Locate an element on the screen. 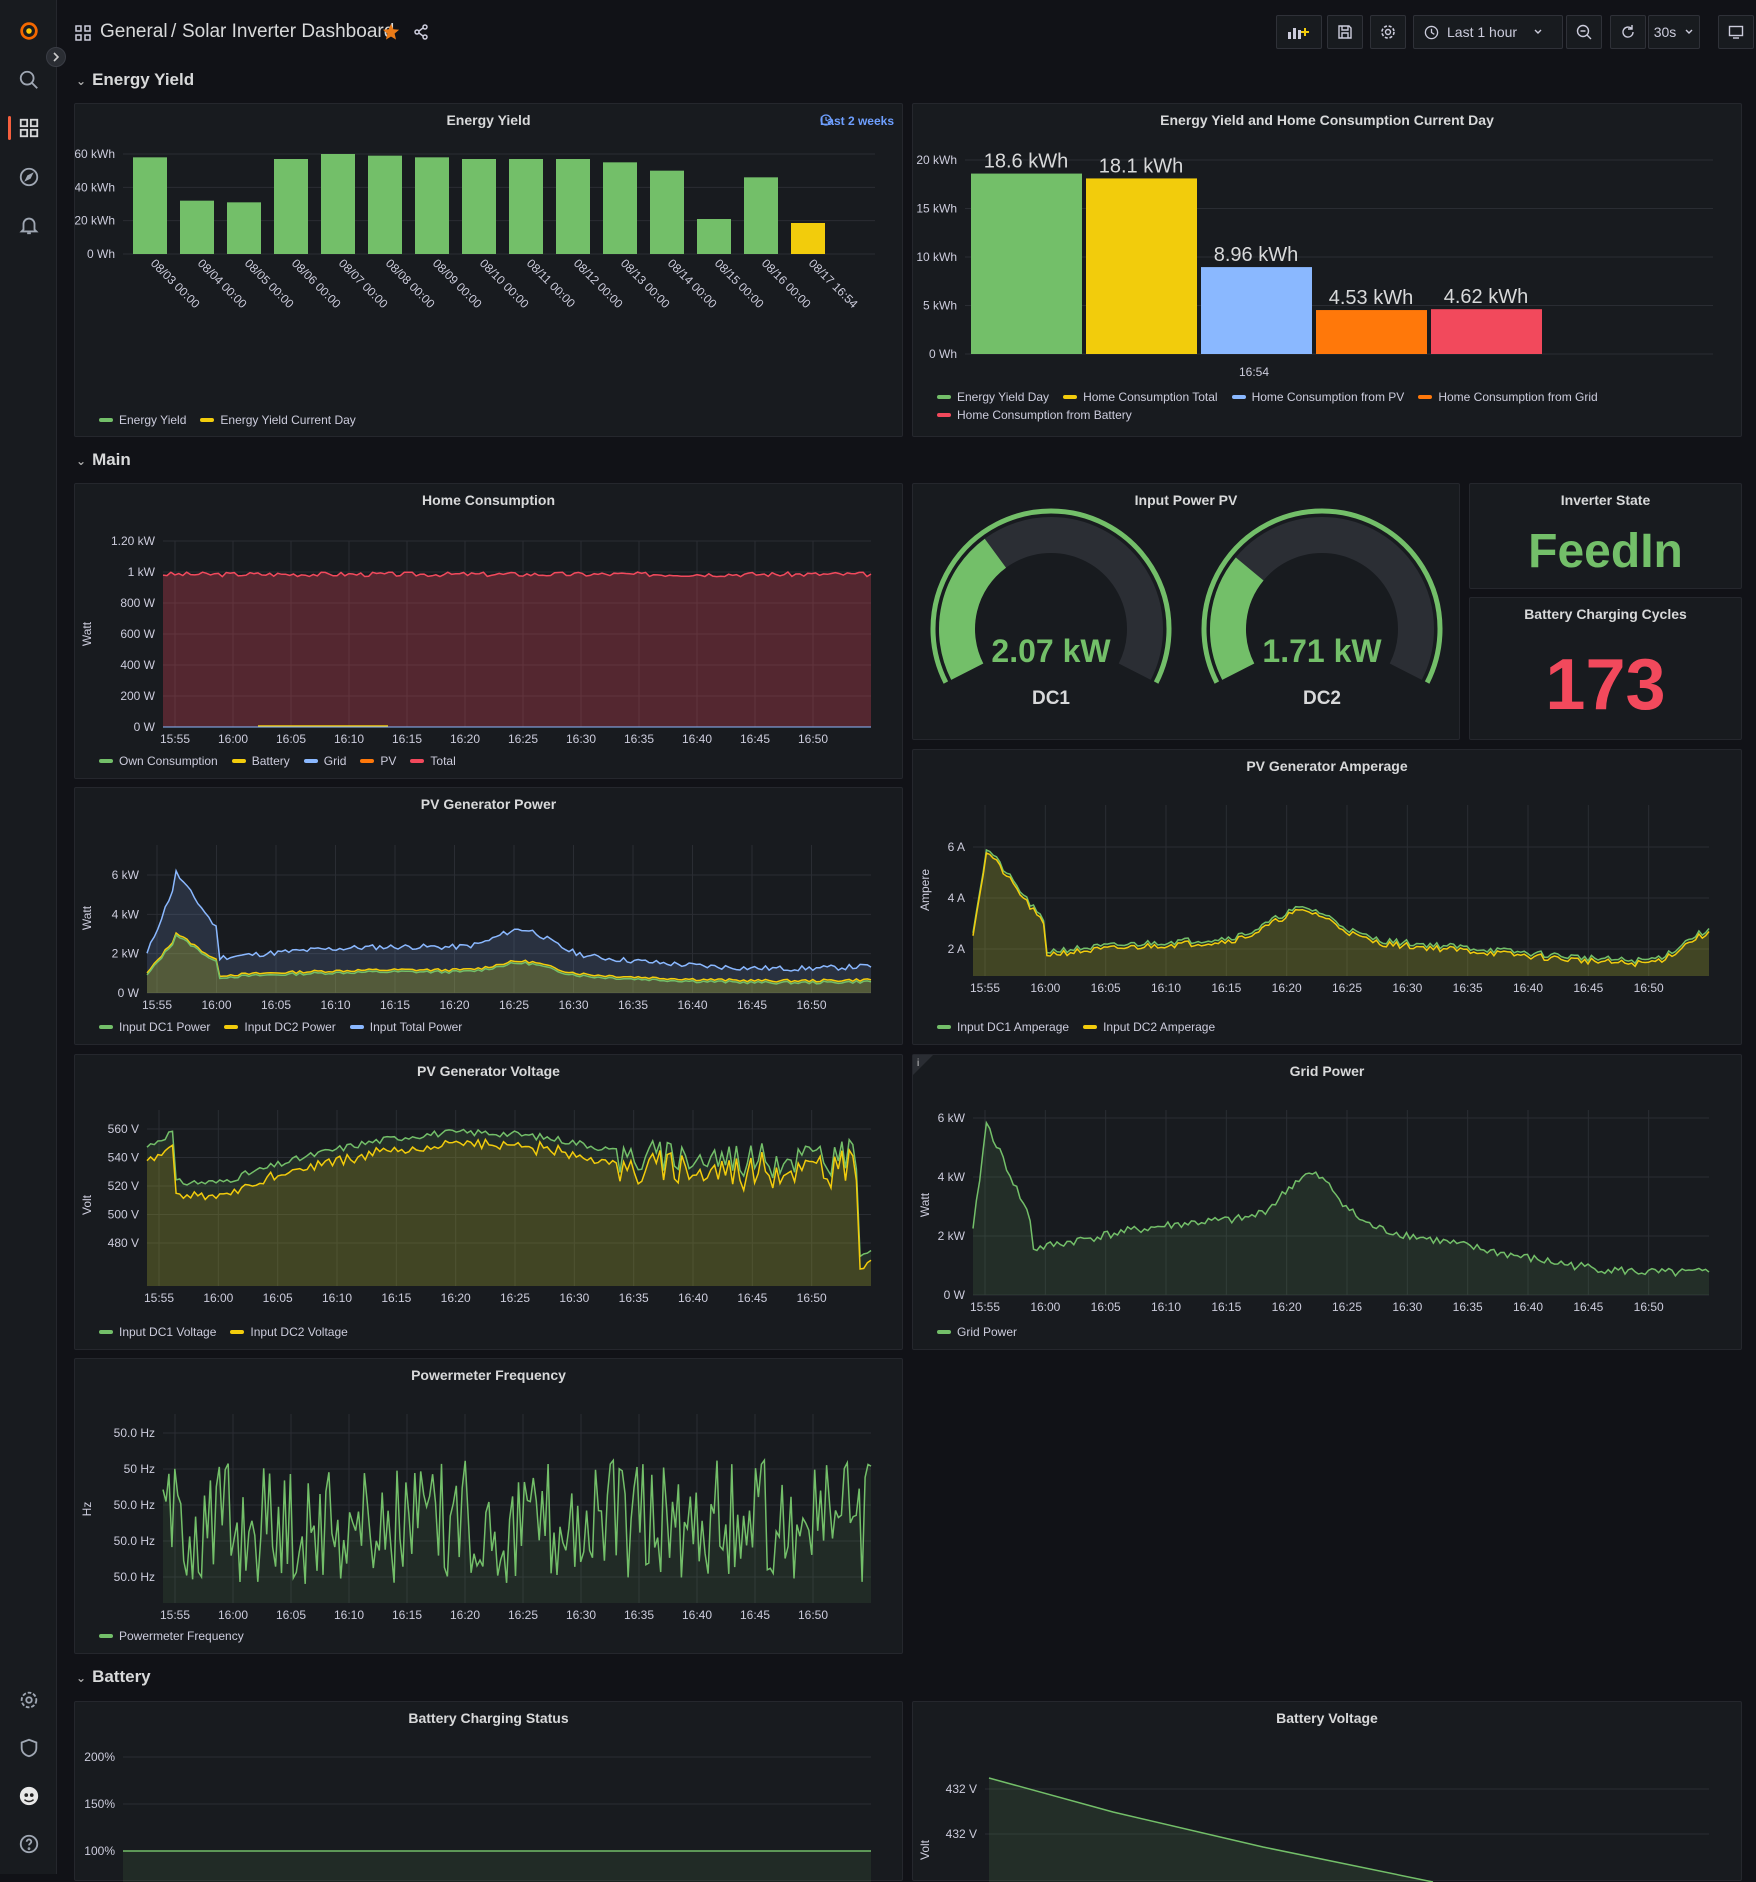  x-tick-label: 15:55 is located at coordinates (985, 1307).